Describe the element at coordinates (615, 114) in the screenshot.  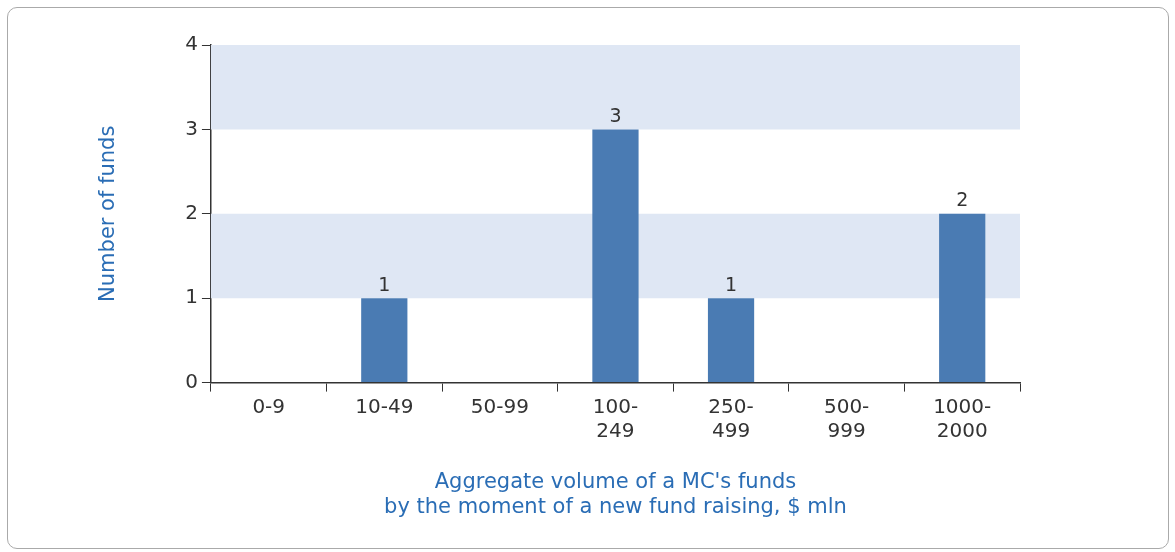
I see `data-label: 3` at that location.